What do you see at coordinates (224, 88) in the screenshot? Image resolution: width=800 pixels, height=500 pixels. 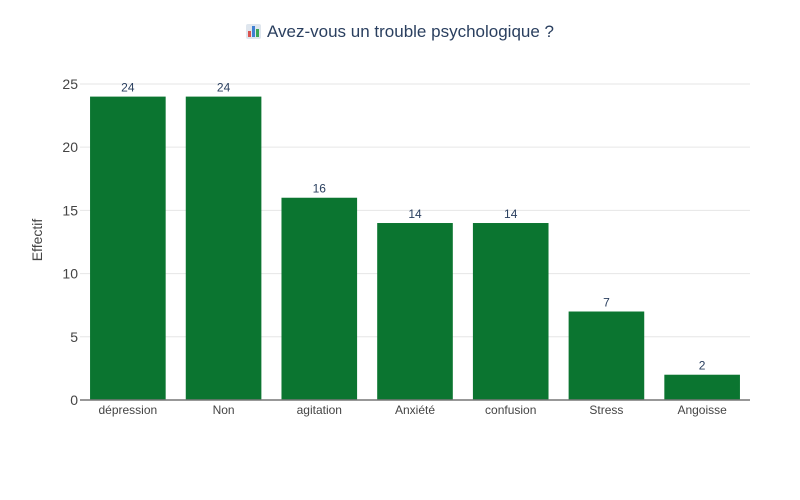 I see `data-label-1: 24` at bounding box center [224, 88].